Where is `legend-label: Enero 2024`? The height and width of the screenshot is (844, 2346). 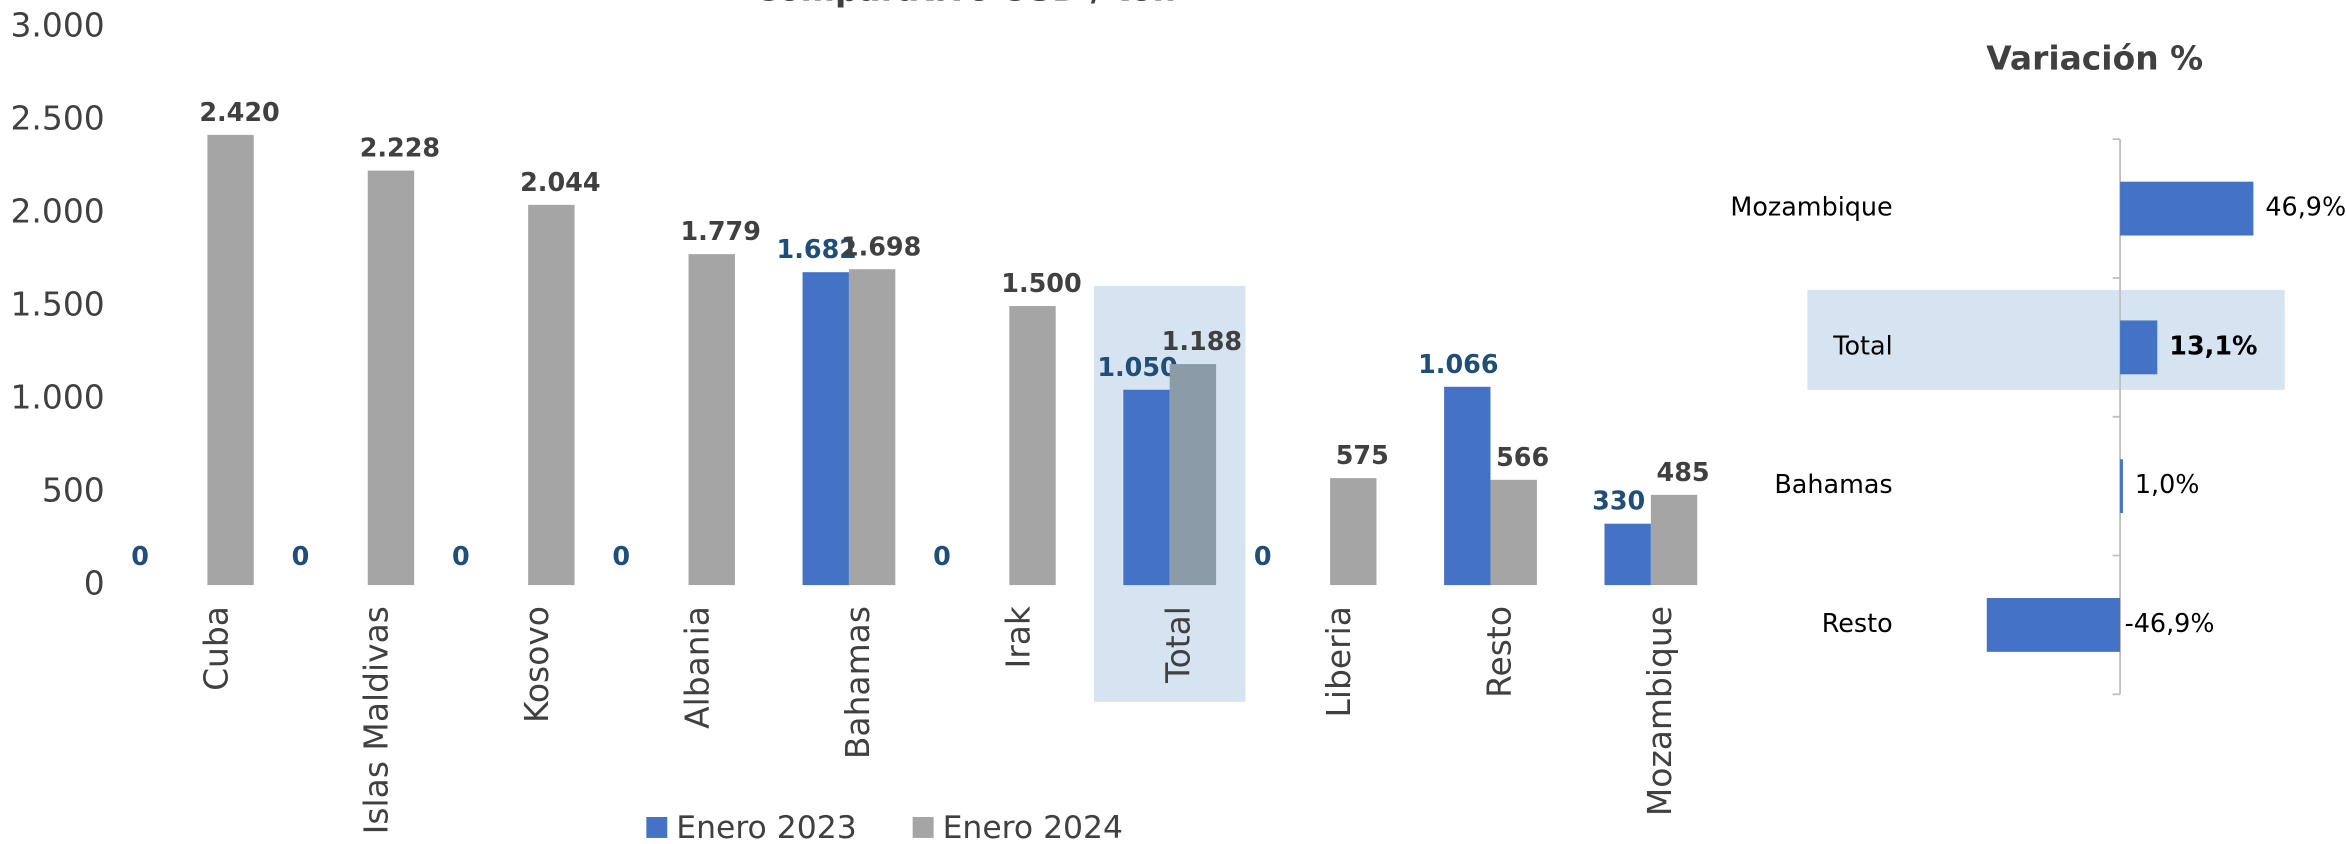 legend-label: Enero 2024 is located at coordinates (1033, 827).